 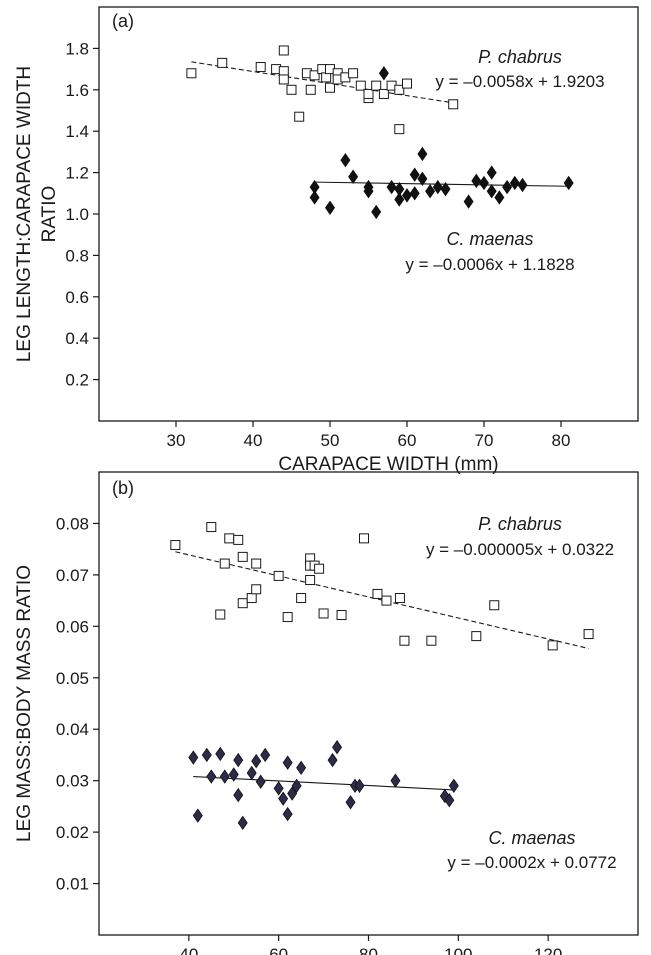 I want to click on y-tick-label: 1.2, so click(x=77, y=173).